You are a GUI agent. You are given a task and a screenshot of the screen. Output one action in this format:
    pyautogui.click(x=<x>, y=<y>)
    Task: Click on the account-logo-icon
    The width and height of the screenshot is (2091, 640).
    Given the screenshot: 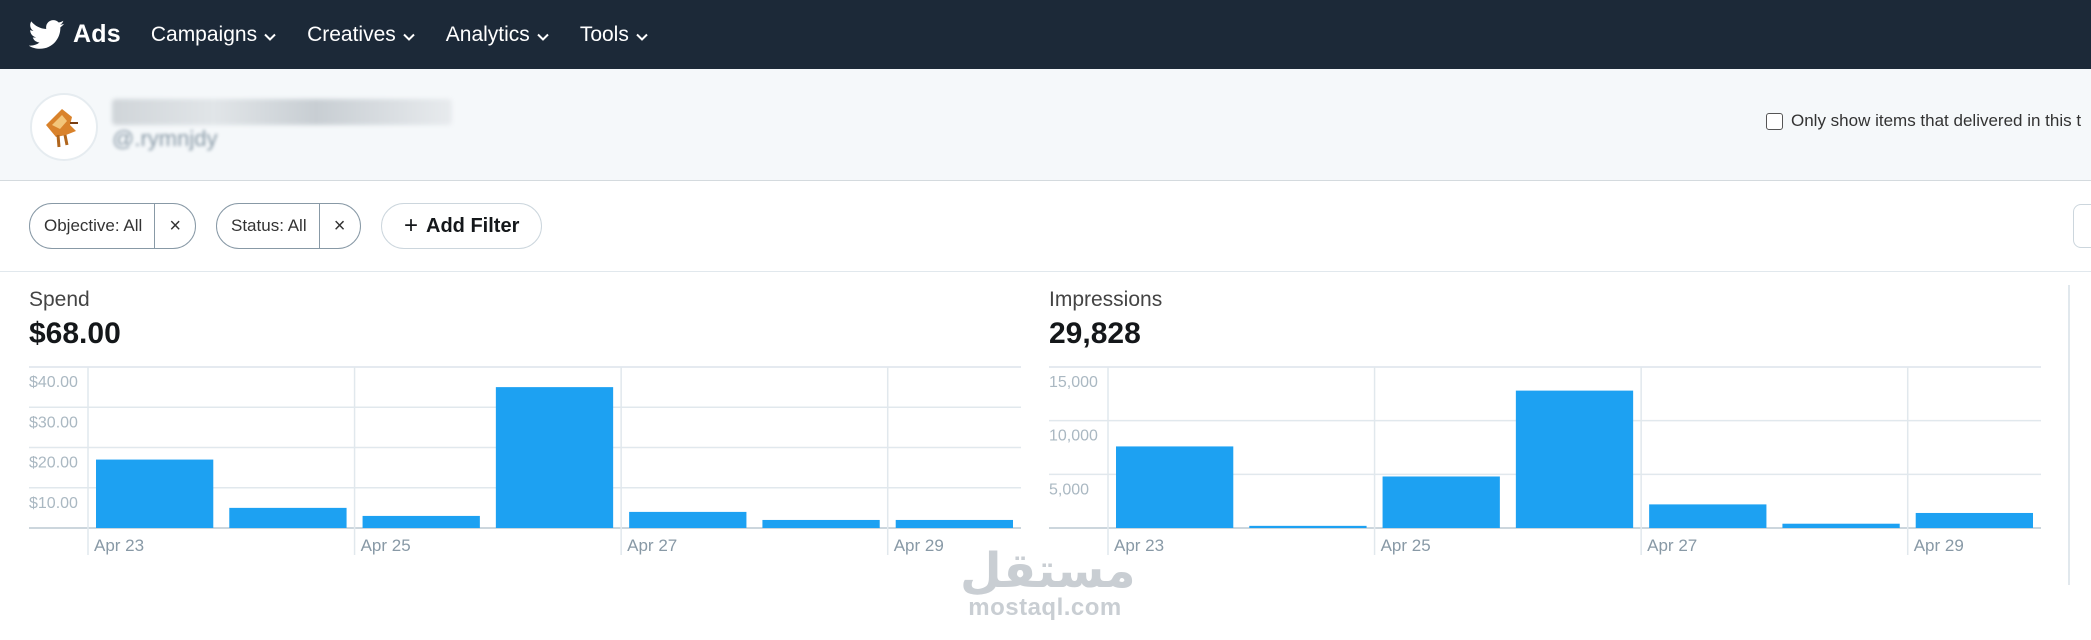 What is the action you would take?
    pyautogui.click(x=62, y=128)
    